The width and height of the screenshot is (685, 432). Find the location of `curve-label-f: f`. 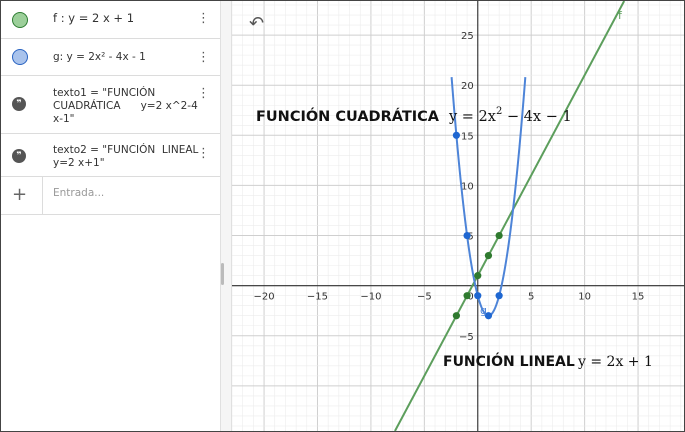

curve-label-f: f is located at coordinates (620, 15).